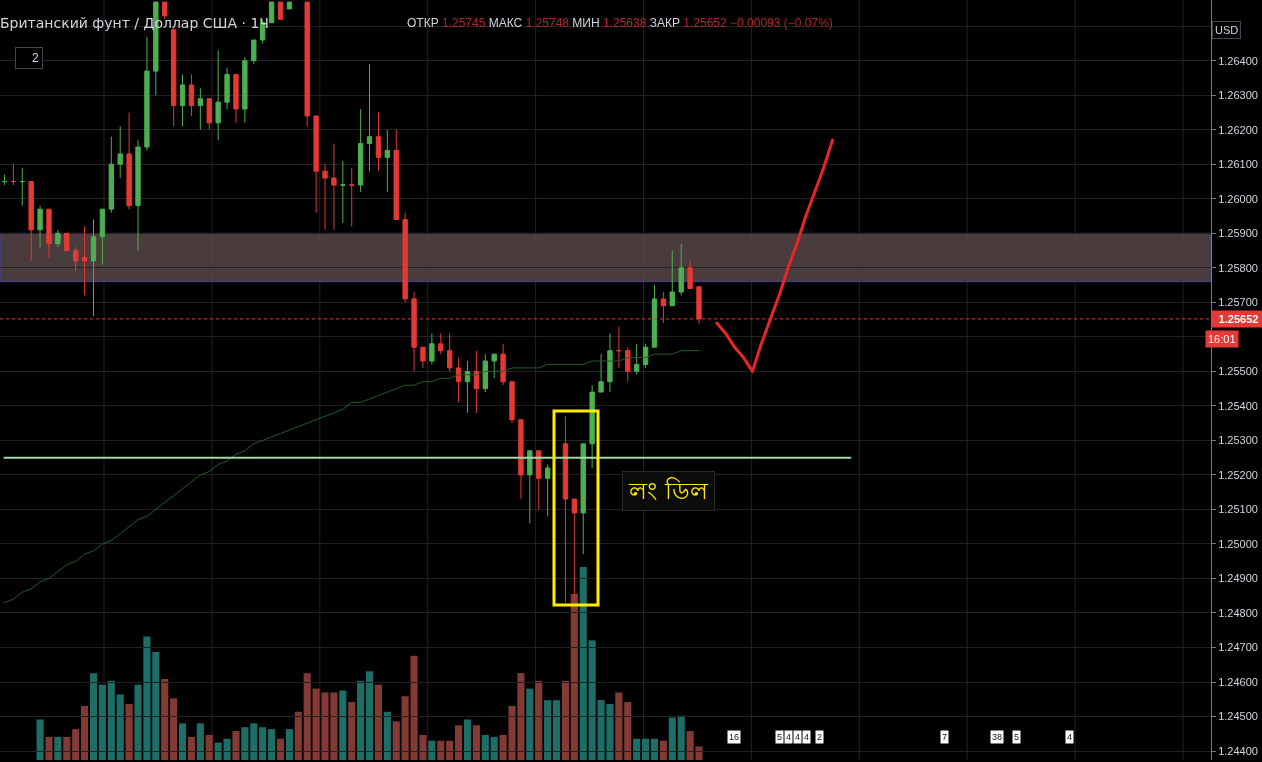  Describe the element at coordinates (1238, 371) in the screenshot. I see `y-tick-label: 1.25500` at that location.